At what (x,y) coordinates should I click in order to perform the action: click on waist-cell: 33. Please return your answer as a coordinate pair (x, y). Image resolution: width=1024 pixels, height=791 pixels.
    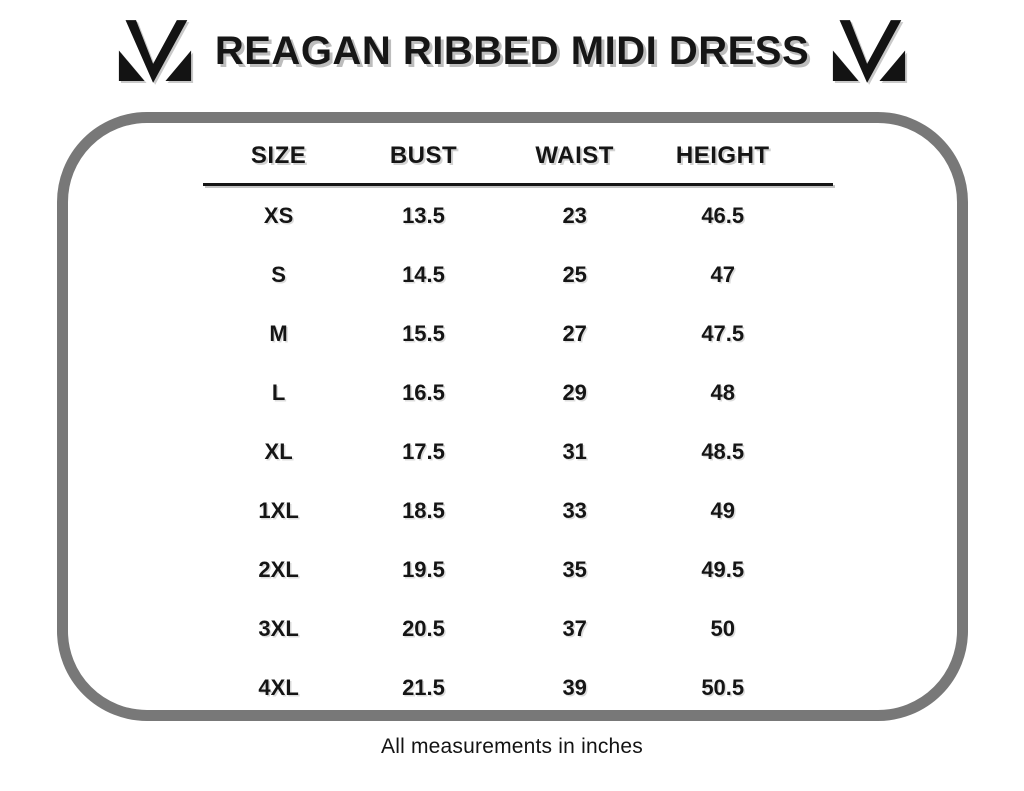
    Looking at the image, I should click on (574, 510).